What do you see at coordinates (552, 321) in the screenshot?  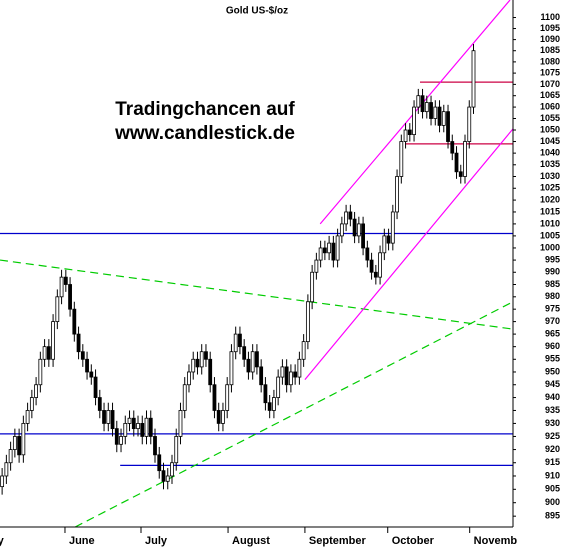 I see `y-tick-label: 970` at bounding box center [552, 321].